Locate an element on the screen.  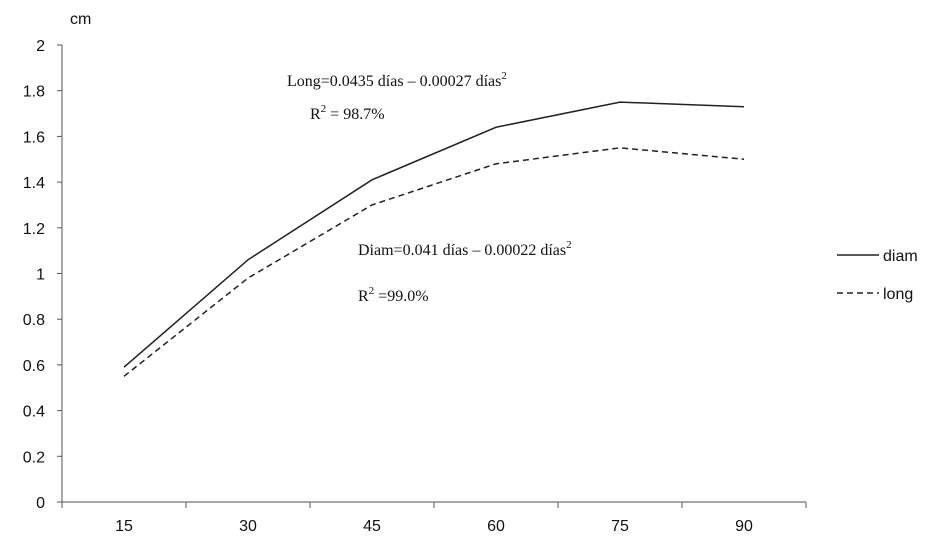
y-tick-label: 1.4 is located at coordinates (34, 183).